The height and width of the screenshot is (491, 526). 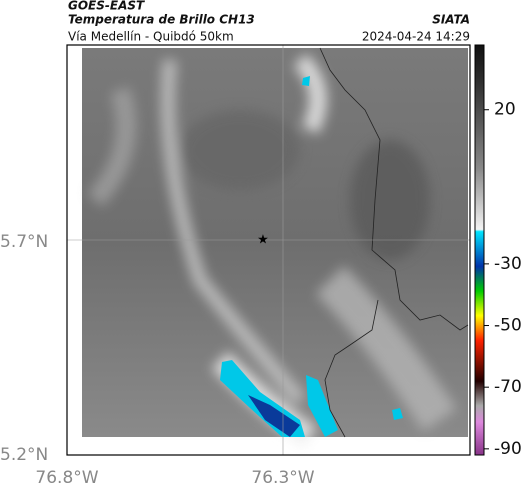 I want to click on product: Temperatura de Brillo CH13, so click(x=161, y=20).